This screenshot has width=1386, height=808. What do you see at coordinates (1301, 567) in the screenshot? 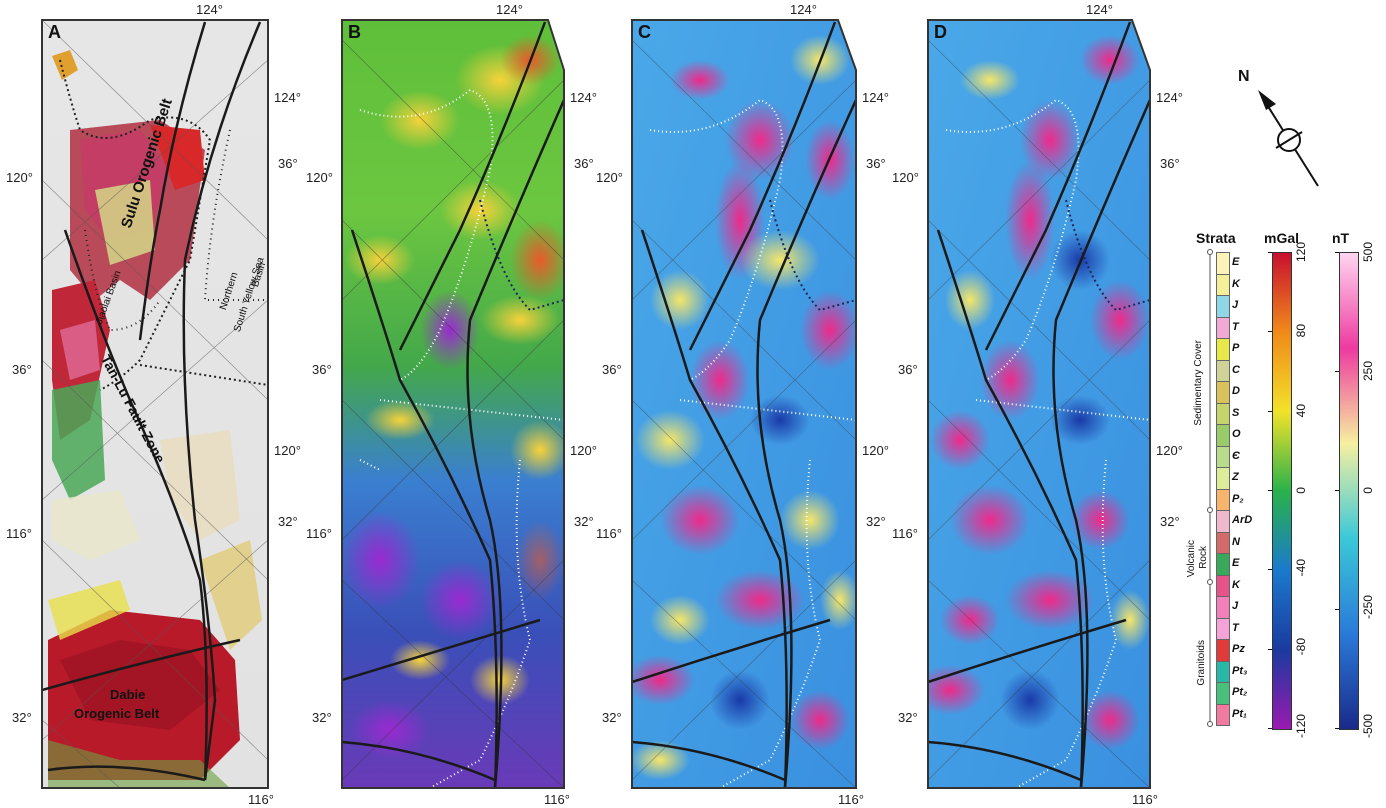
I see `colorbar-tick-label: -40` at bounding box center [1301, 567].